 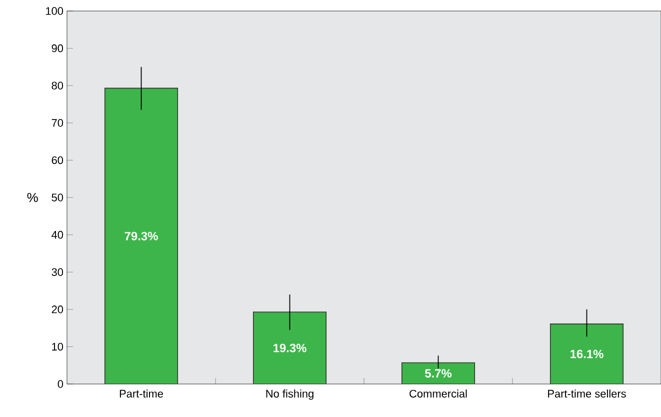 I want to click on y-tick-label: 0, so click(x=61, y=384).